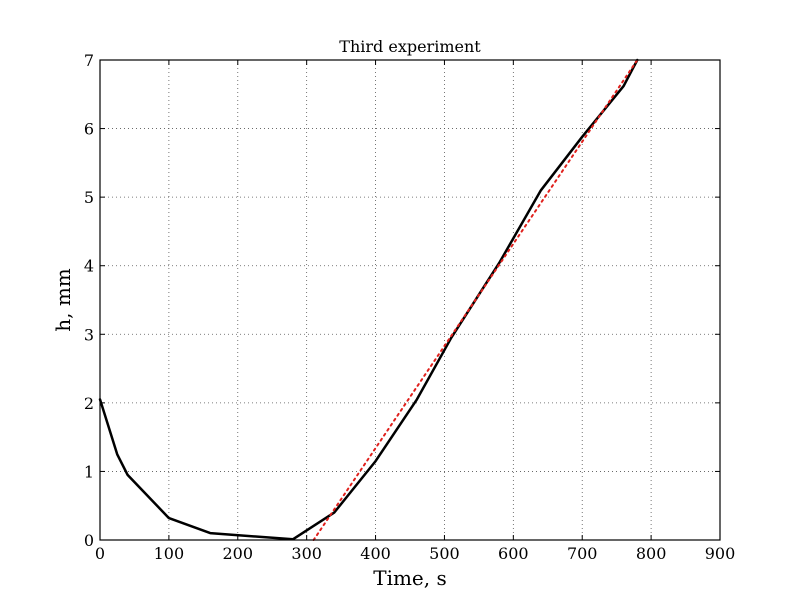 The image size is (800, 605). Describe the element at coordinates (63, 300) in the screenshot. I see `y-axis-label: h, mm` at that location.